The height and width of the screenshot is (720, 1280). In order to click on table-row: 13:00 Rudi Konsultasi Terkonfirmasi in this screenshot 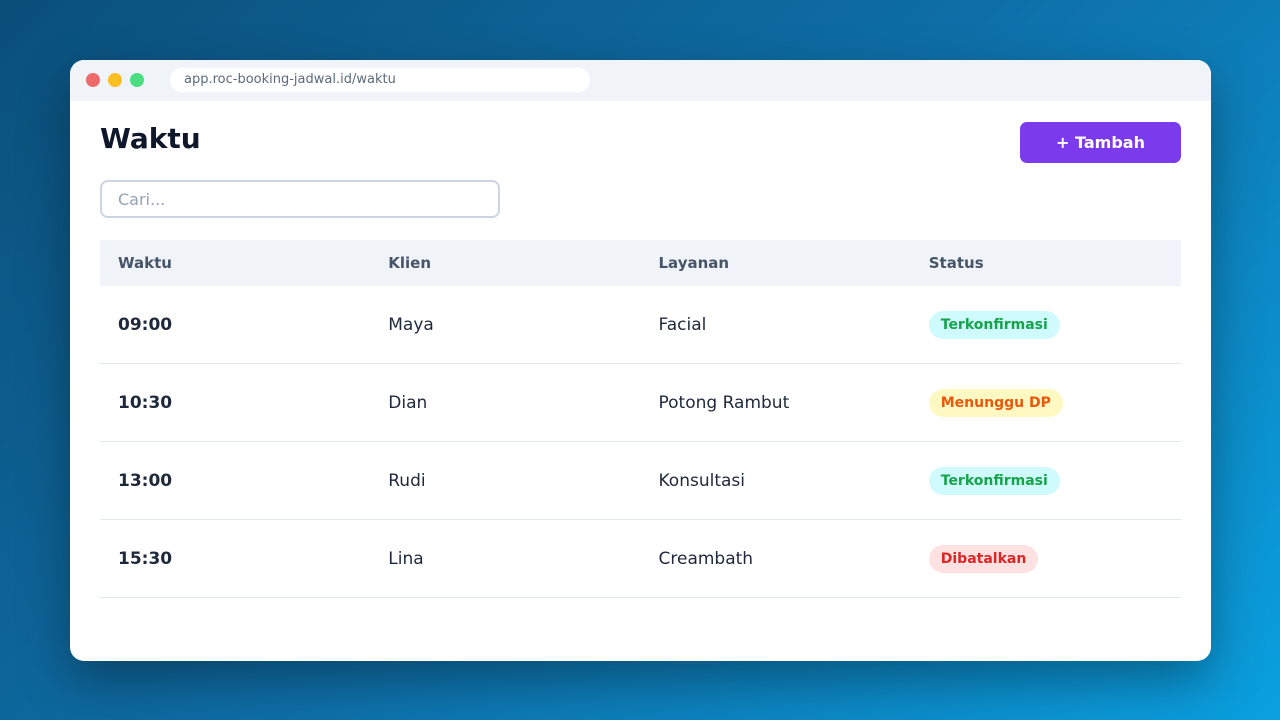, I will do `click(640, 480)`.